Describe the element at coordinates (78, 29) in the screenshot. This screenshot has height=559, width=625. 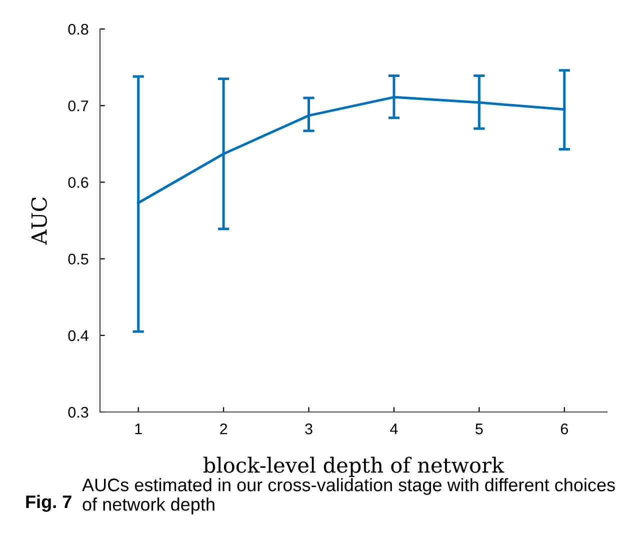
I see `y-tick-label: 0.8` at that location.